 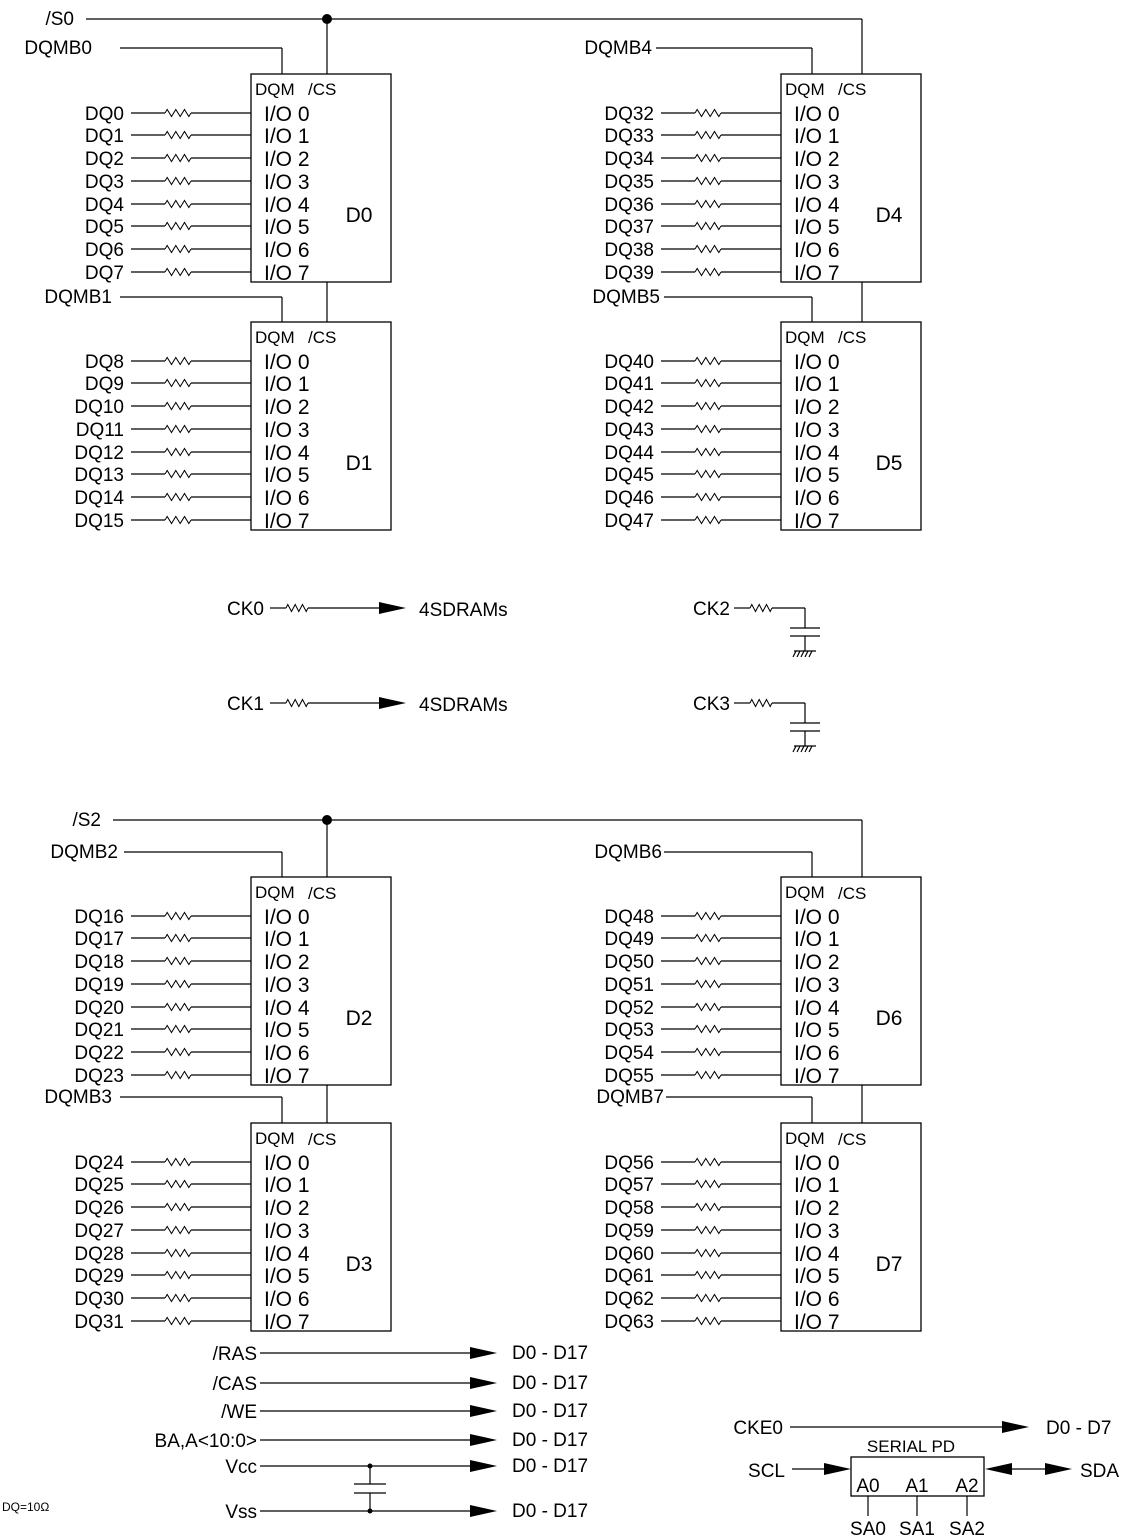 I want to click on dqmb-signal-label: DQMB7, so click(x=630, y=1097).